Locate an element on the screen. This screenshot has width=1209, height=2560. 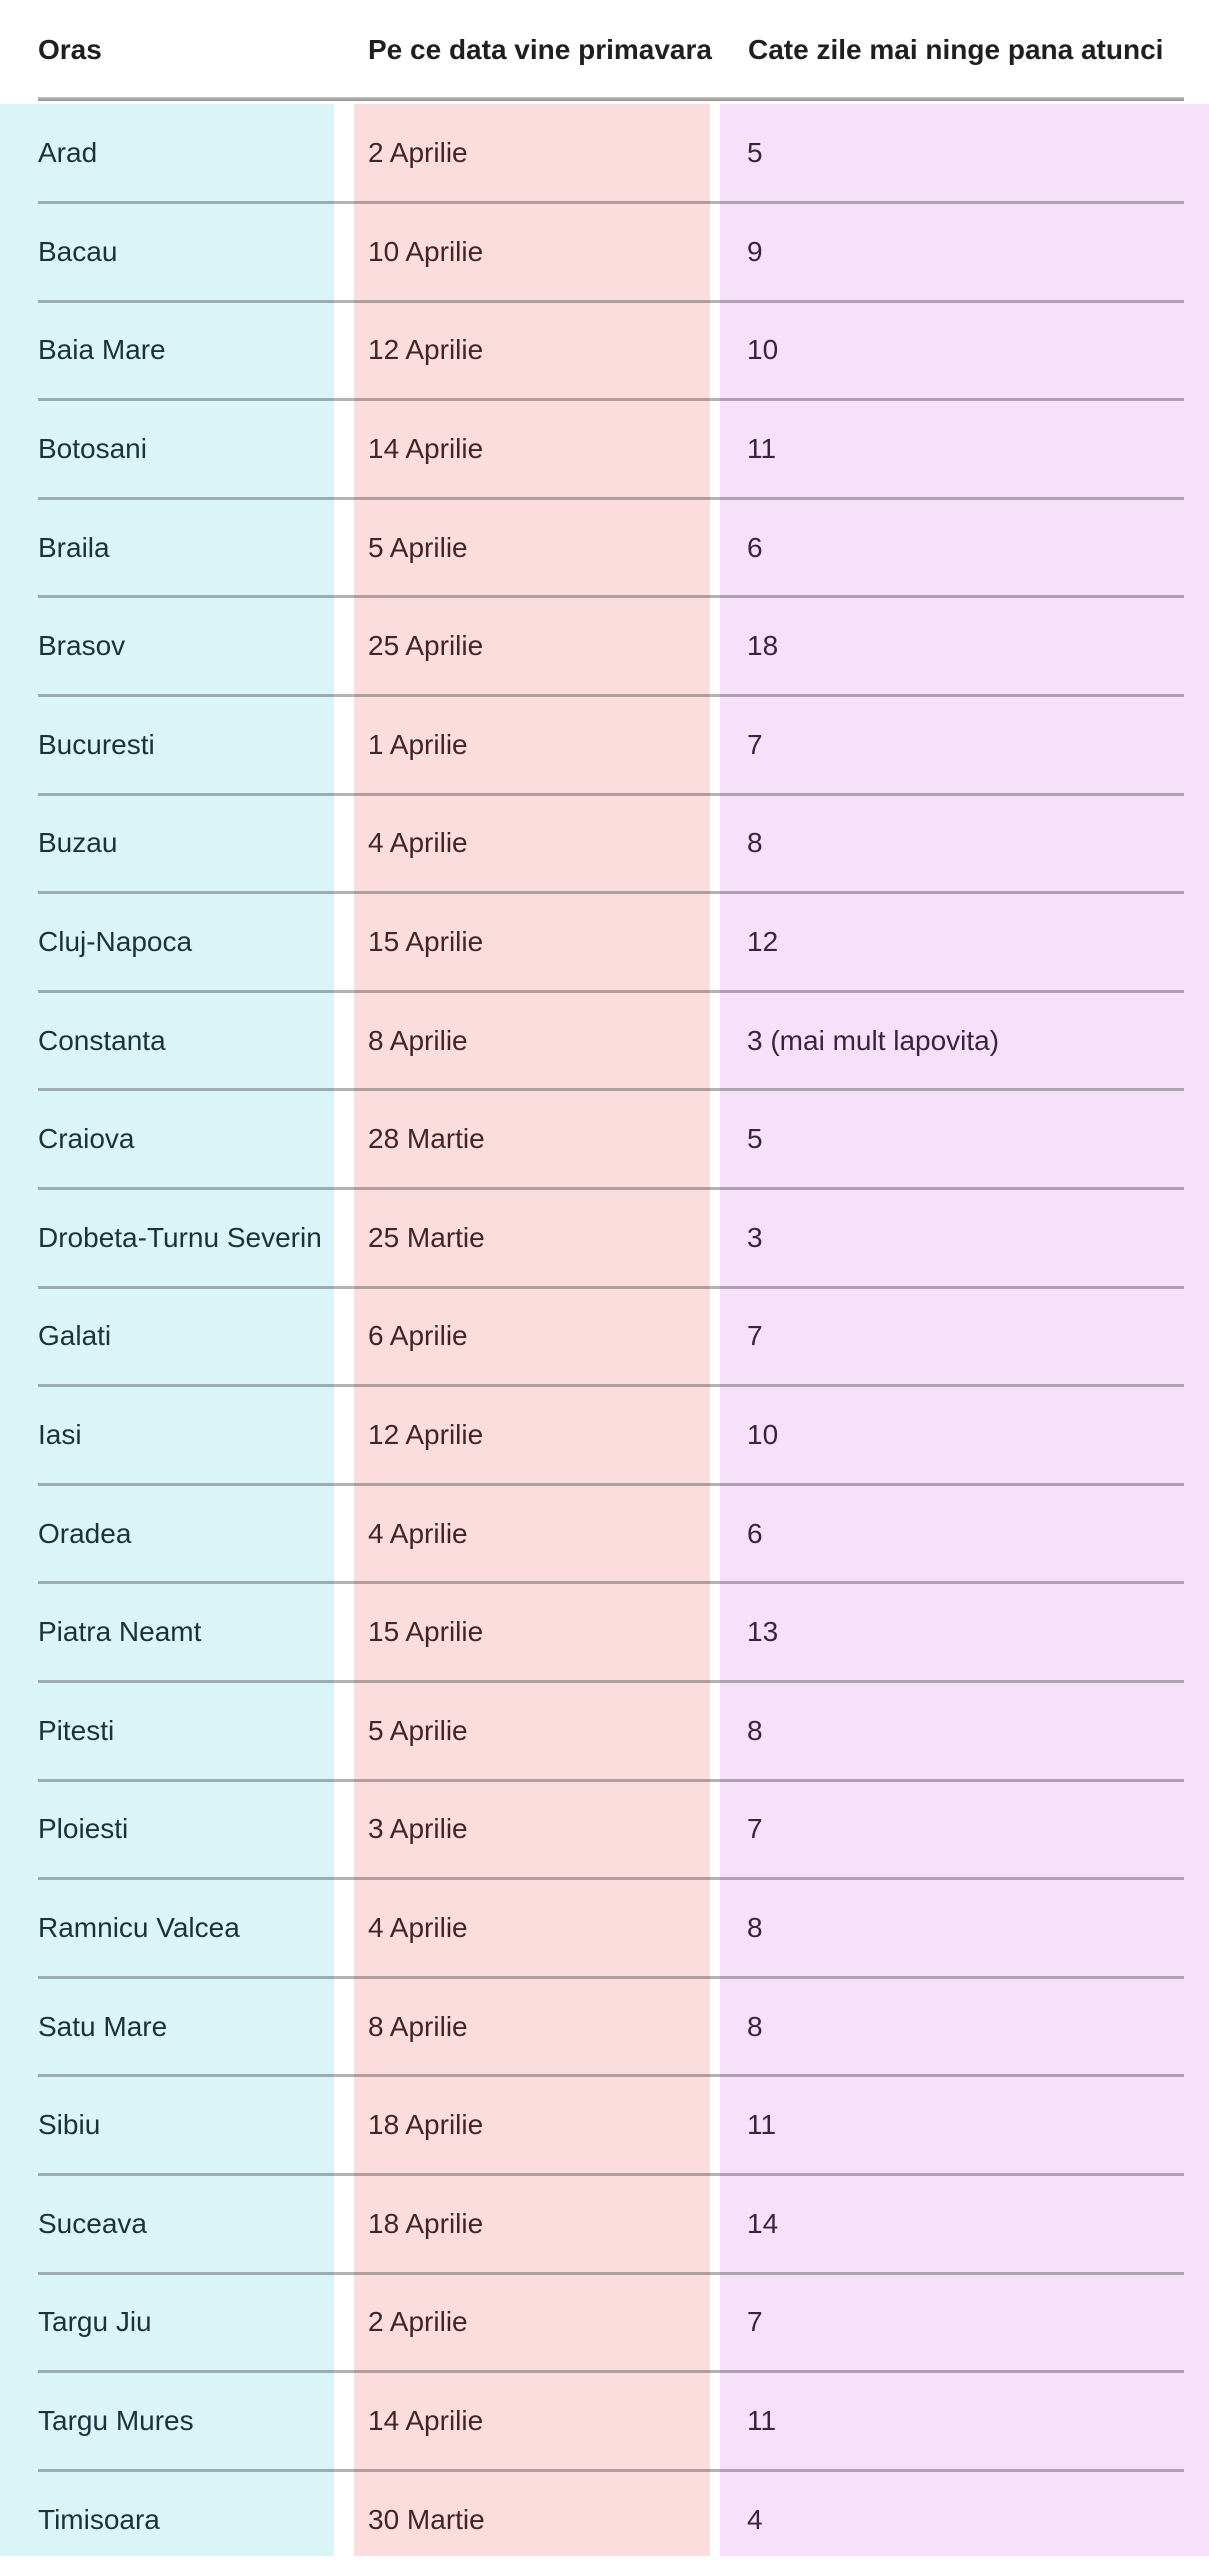
days-cell: 5 is located at coordinates (964, 153).